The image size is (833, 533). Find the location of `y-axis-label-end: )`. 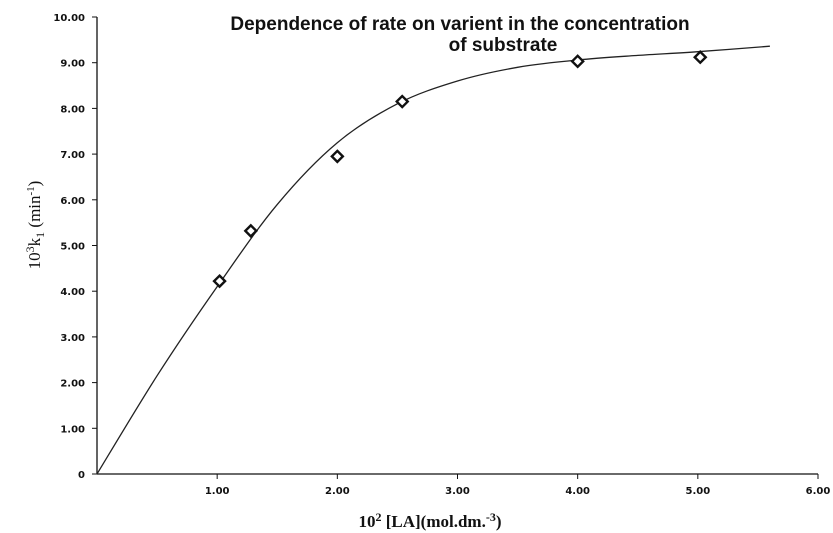

y-axis-label-end: ) is located at coordinates (34, 184).